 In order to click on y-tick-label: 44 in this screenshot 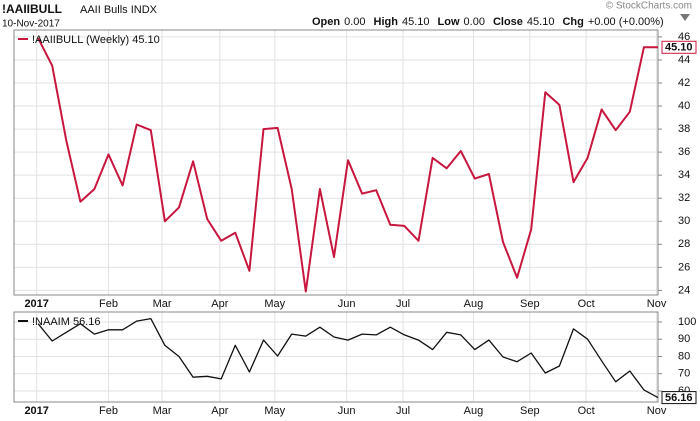, I will do `click(684, 60)`.